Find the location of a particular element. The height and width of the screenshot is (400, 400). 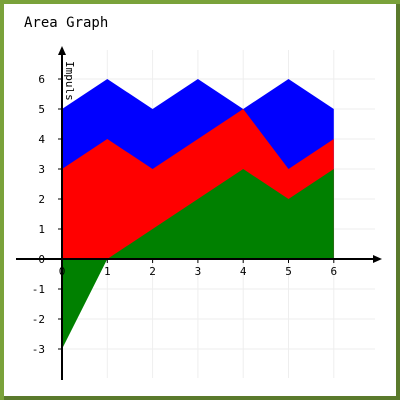

x-tick-label: 3 is located at coordinates (198, 271).